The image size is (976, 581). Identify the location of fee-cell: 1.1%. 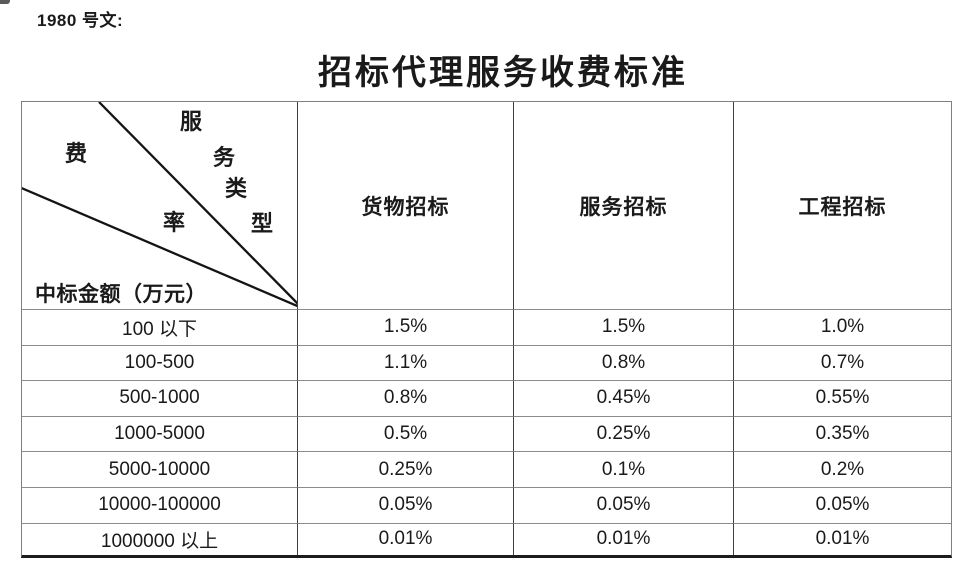
(406, 363).